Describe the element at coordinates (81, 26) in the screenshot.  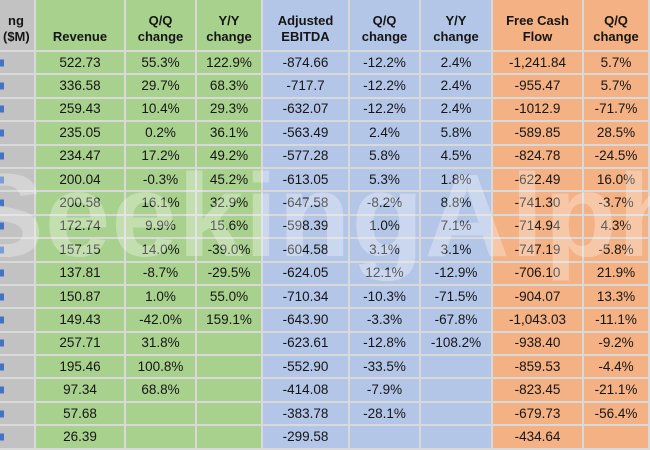
I see `header-revenue: Revenue` at that location.